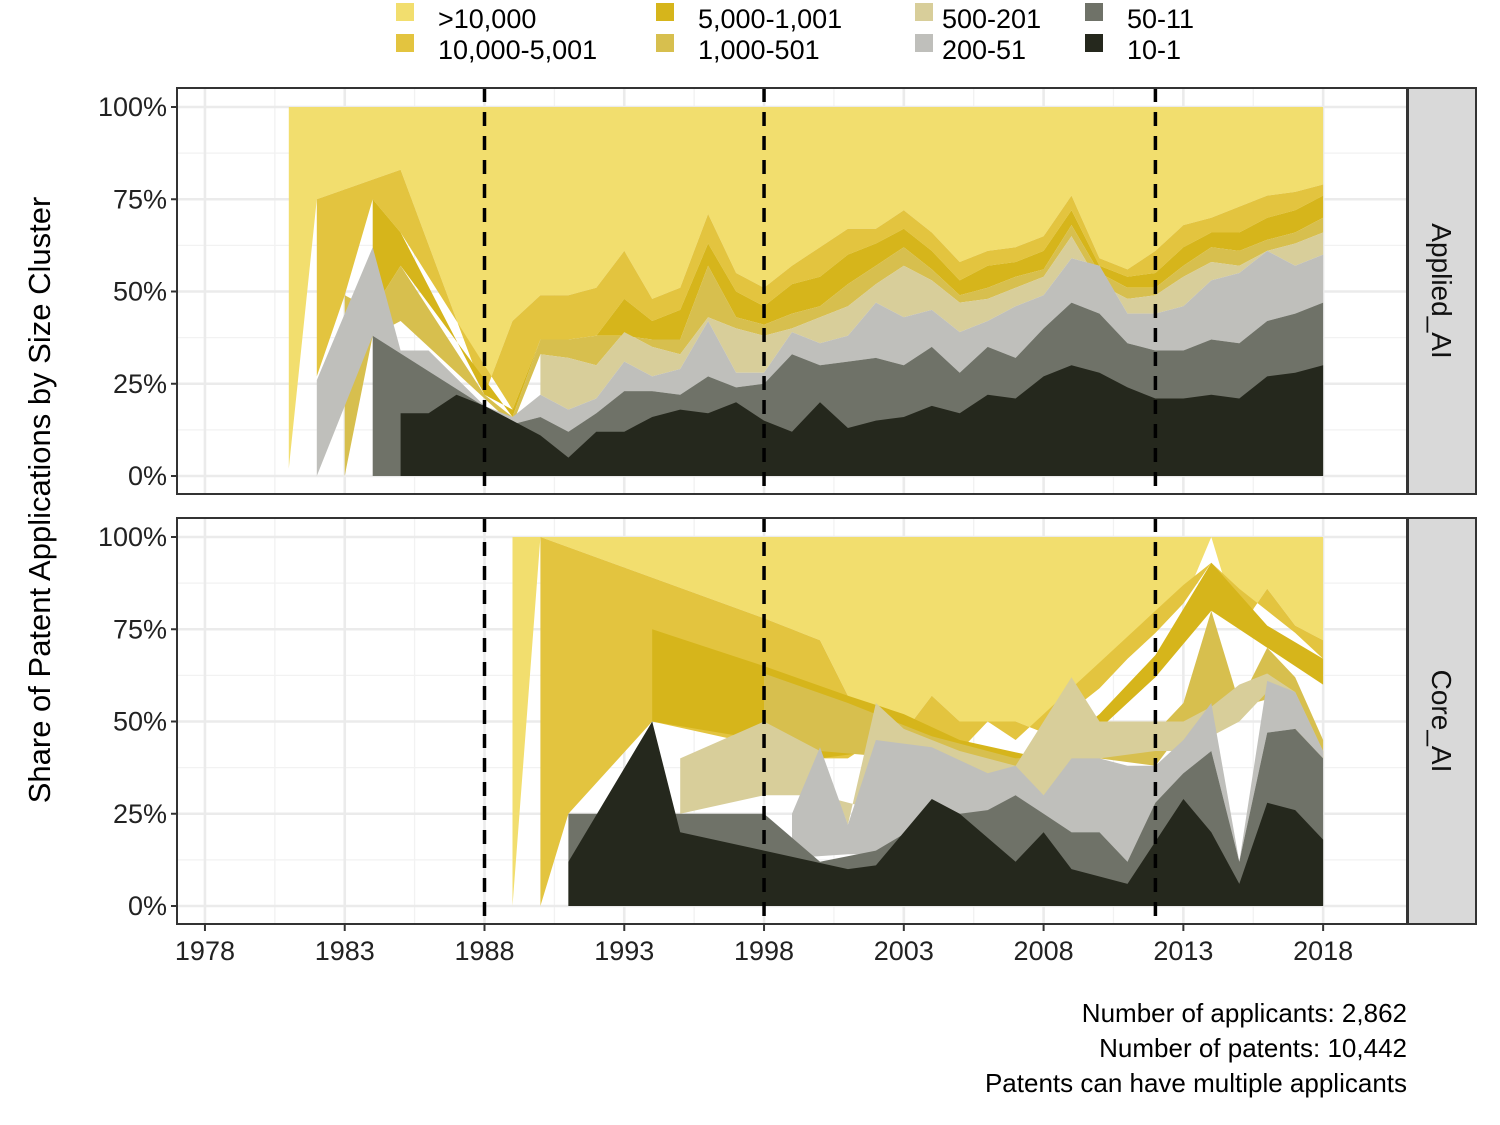 The width and height of the screenshot is (1500, 1125). Describe the element at coordinates (484, 951) in the screenshot. I see `x-tick-label: 1988` at that location.